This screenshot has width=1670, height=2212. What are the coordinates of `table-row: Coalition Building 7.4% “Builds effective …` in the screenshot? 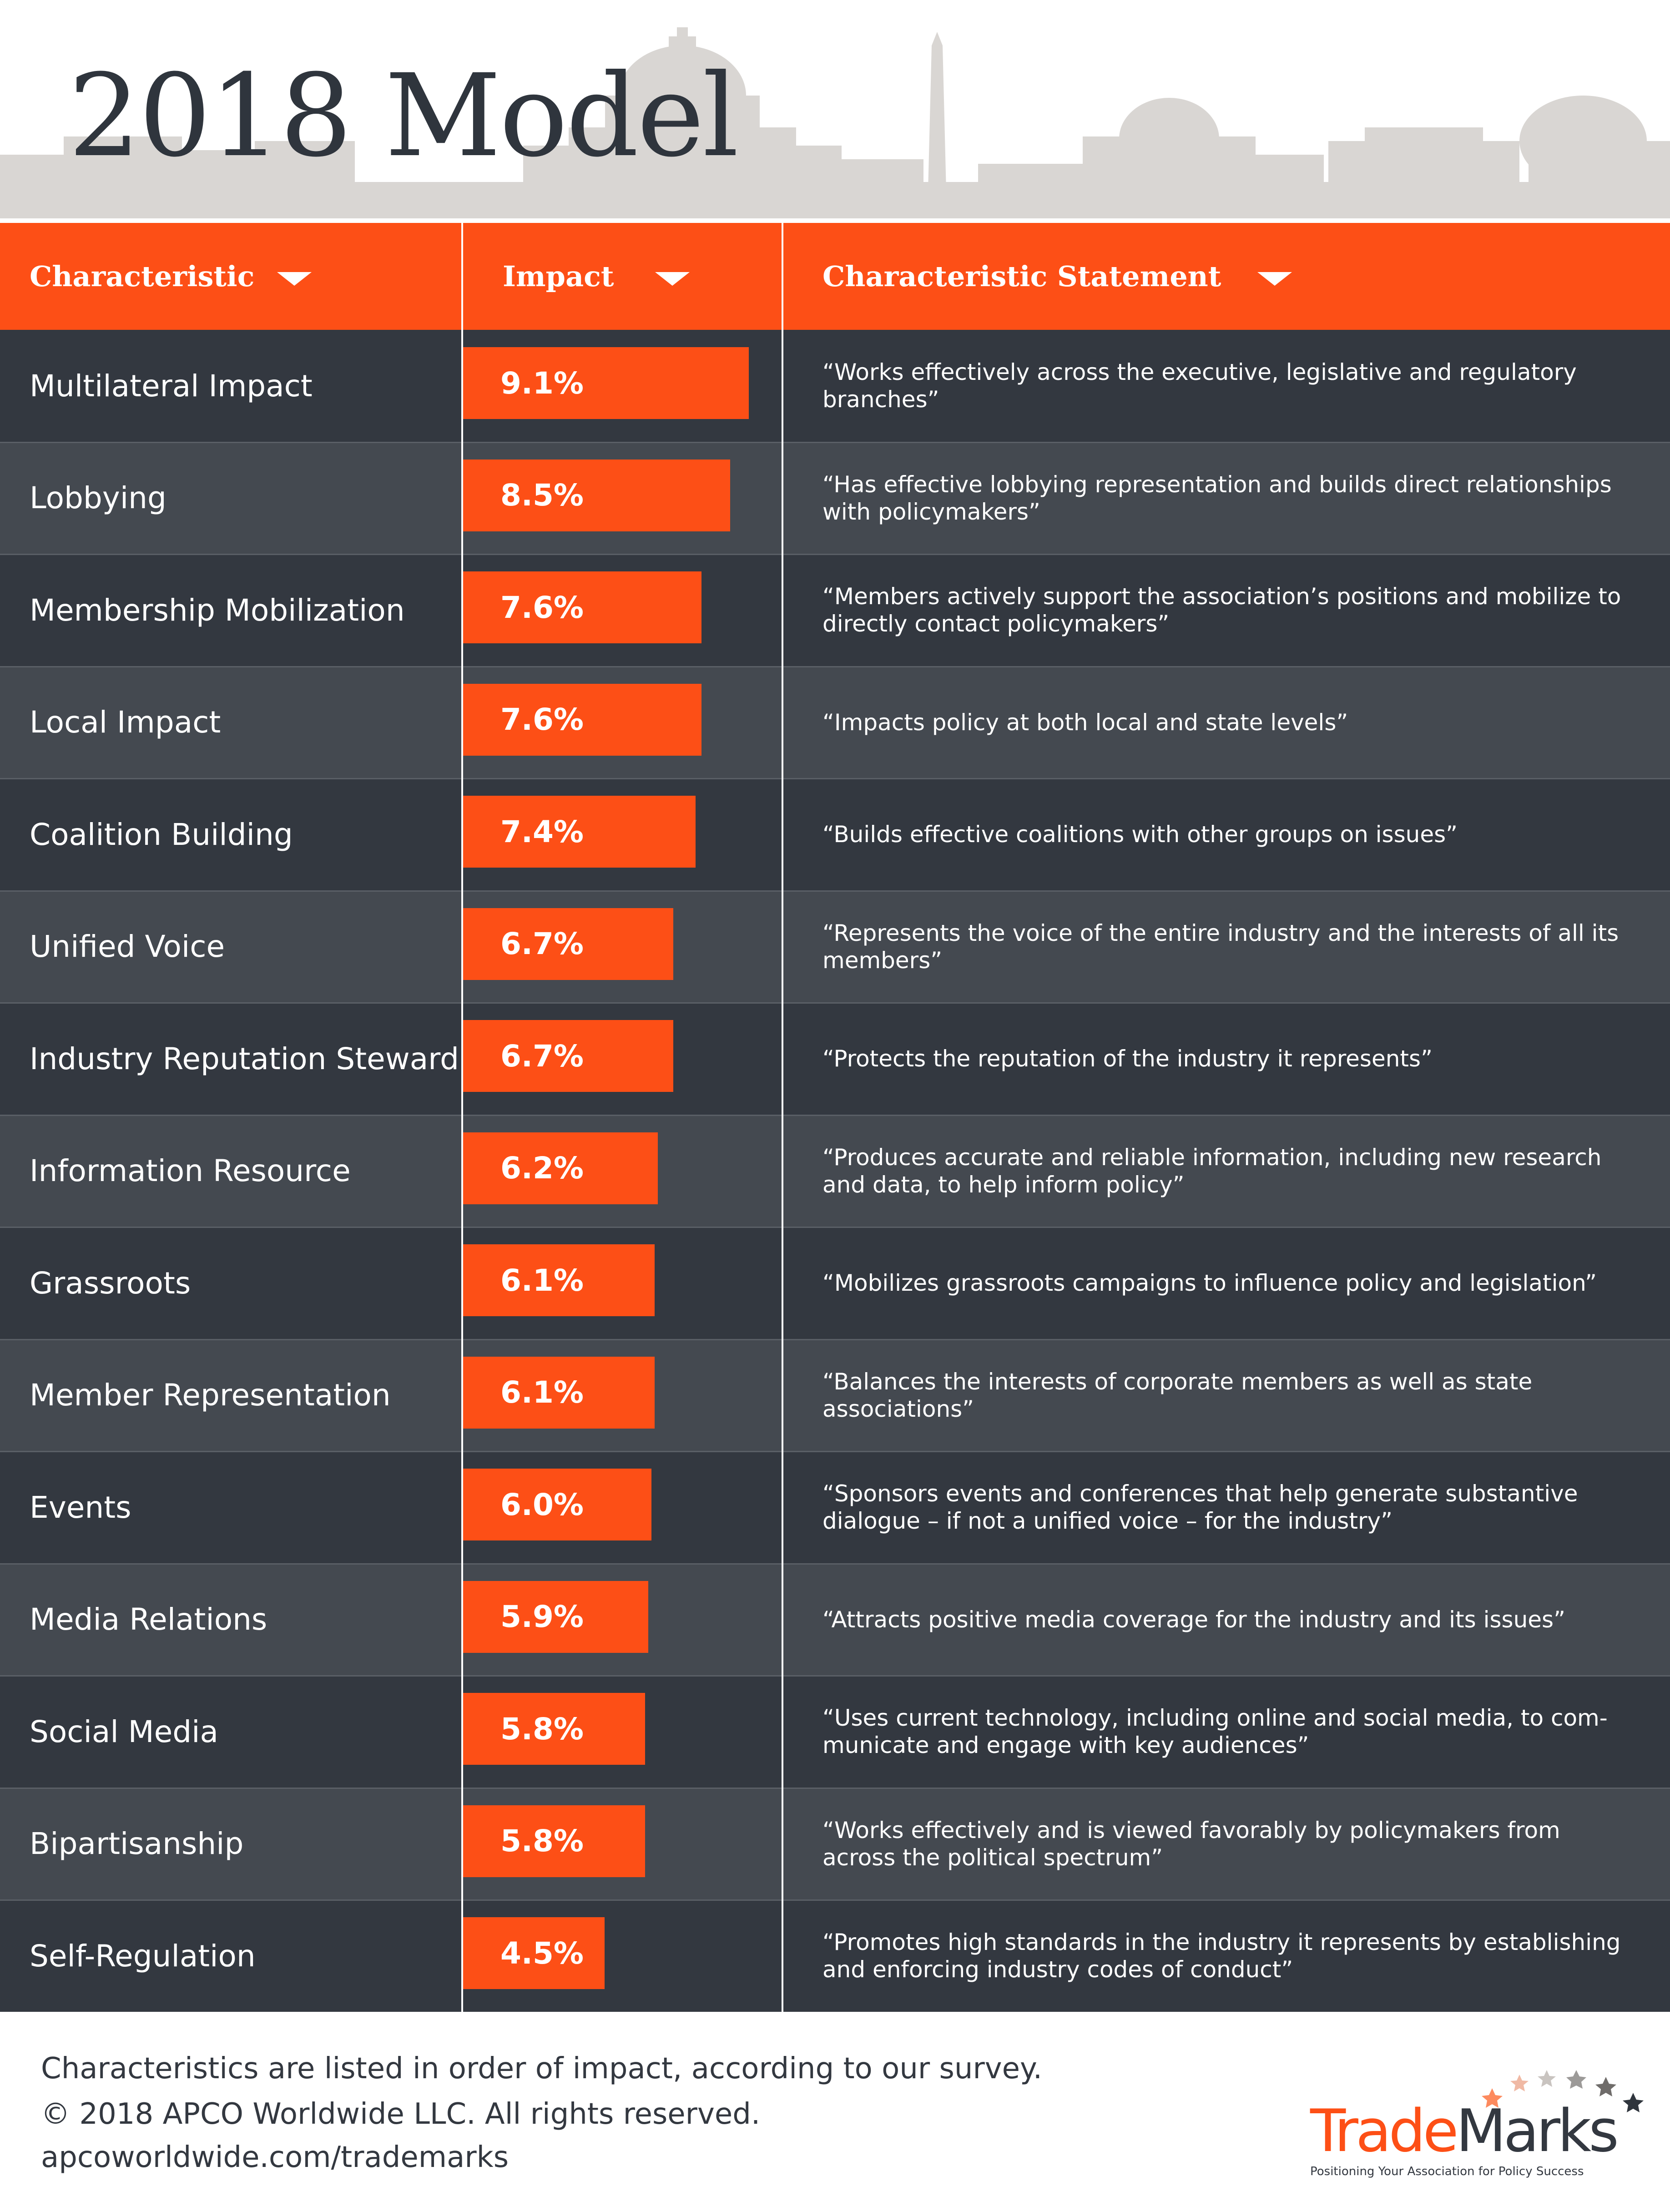 It's located at (835, 834).